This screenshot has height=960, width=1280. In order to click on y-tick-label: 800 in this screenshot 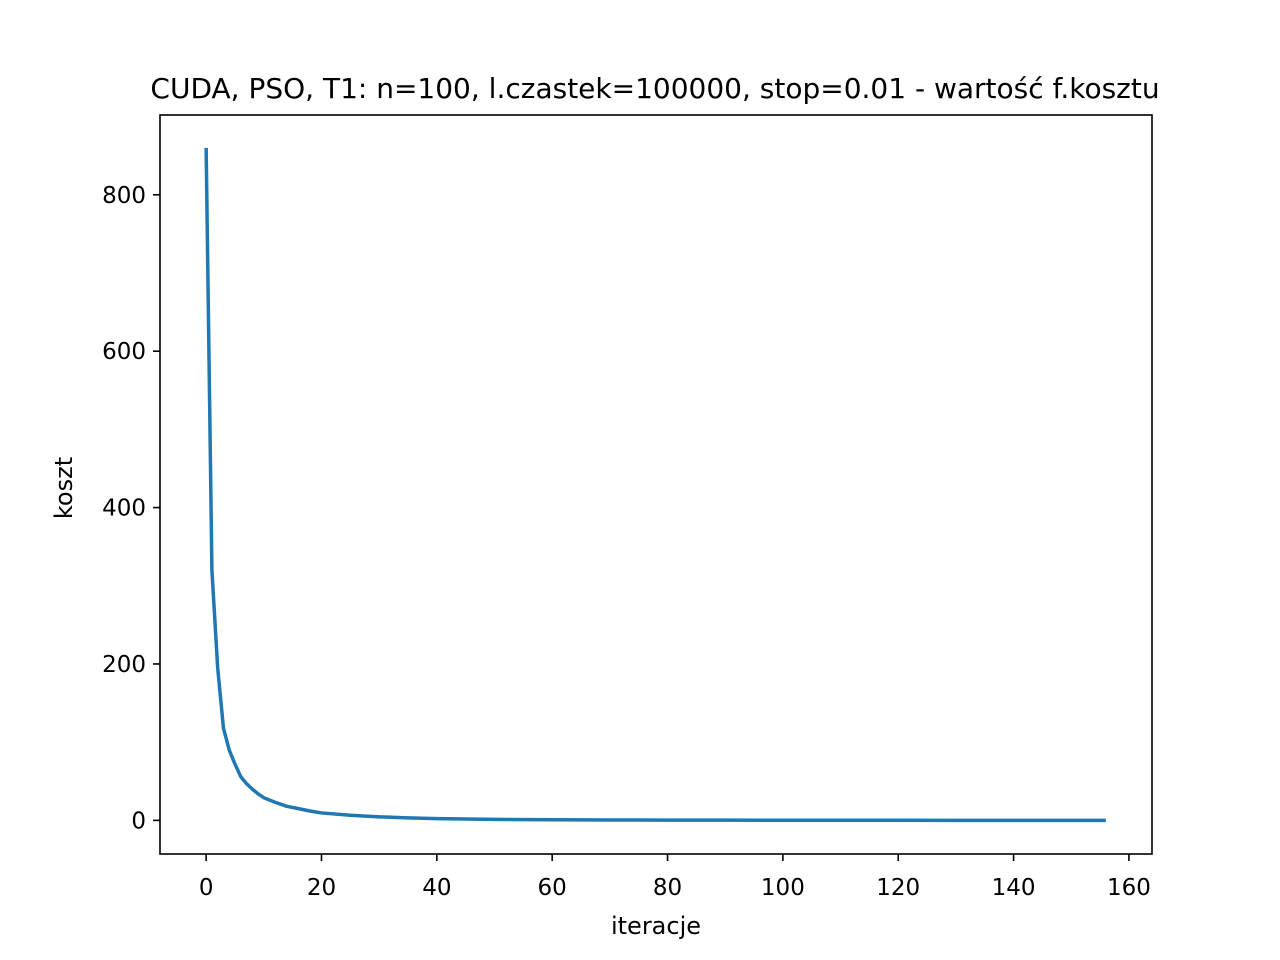, I will do `click(124, 196)`.